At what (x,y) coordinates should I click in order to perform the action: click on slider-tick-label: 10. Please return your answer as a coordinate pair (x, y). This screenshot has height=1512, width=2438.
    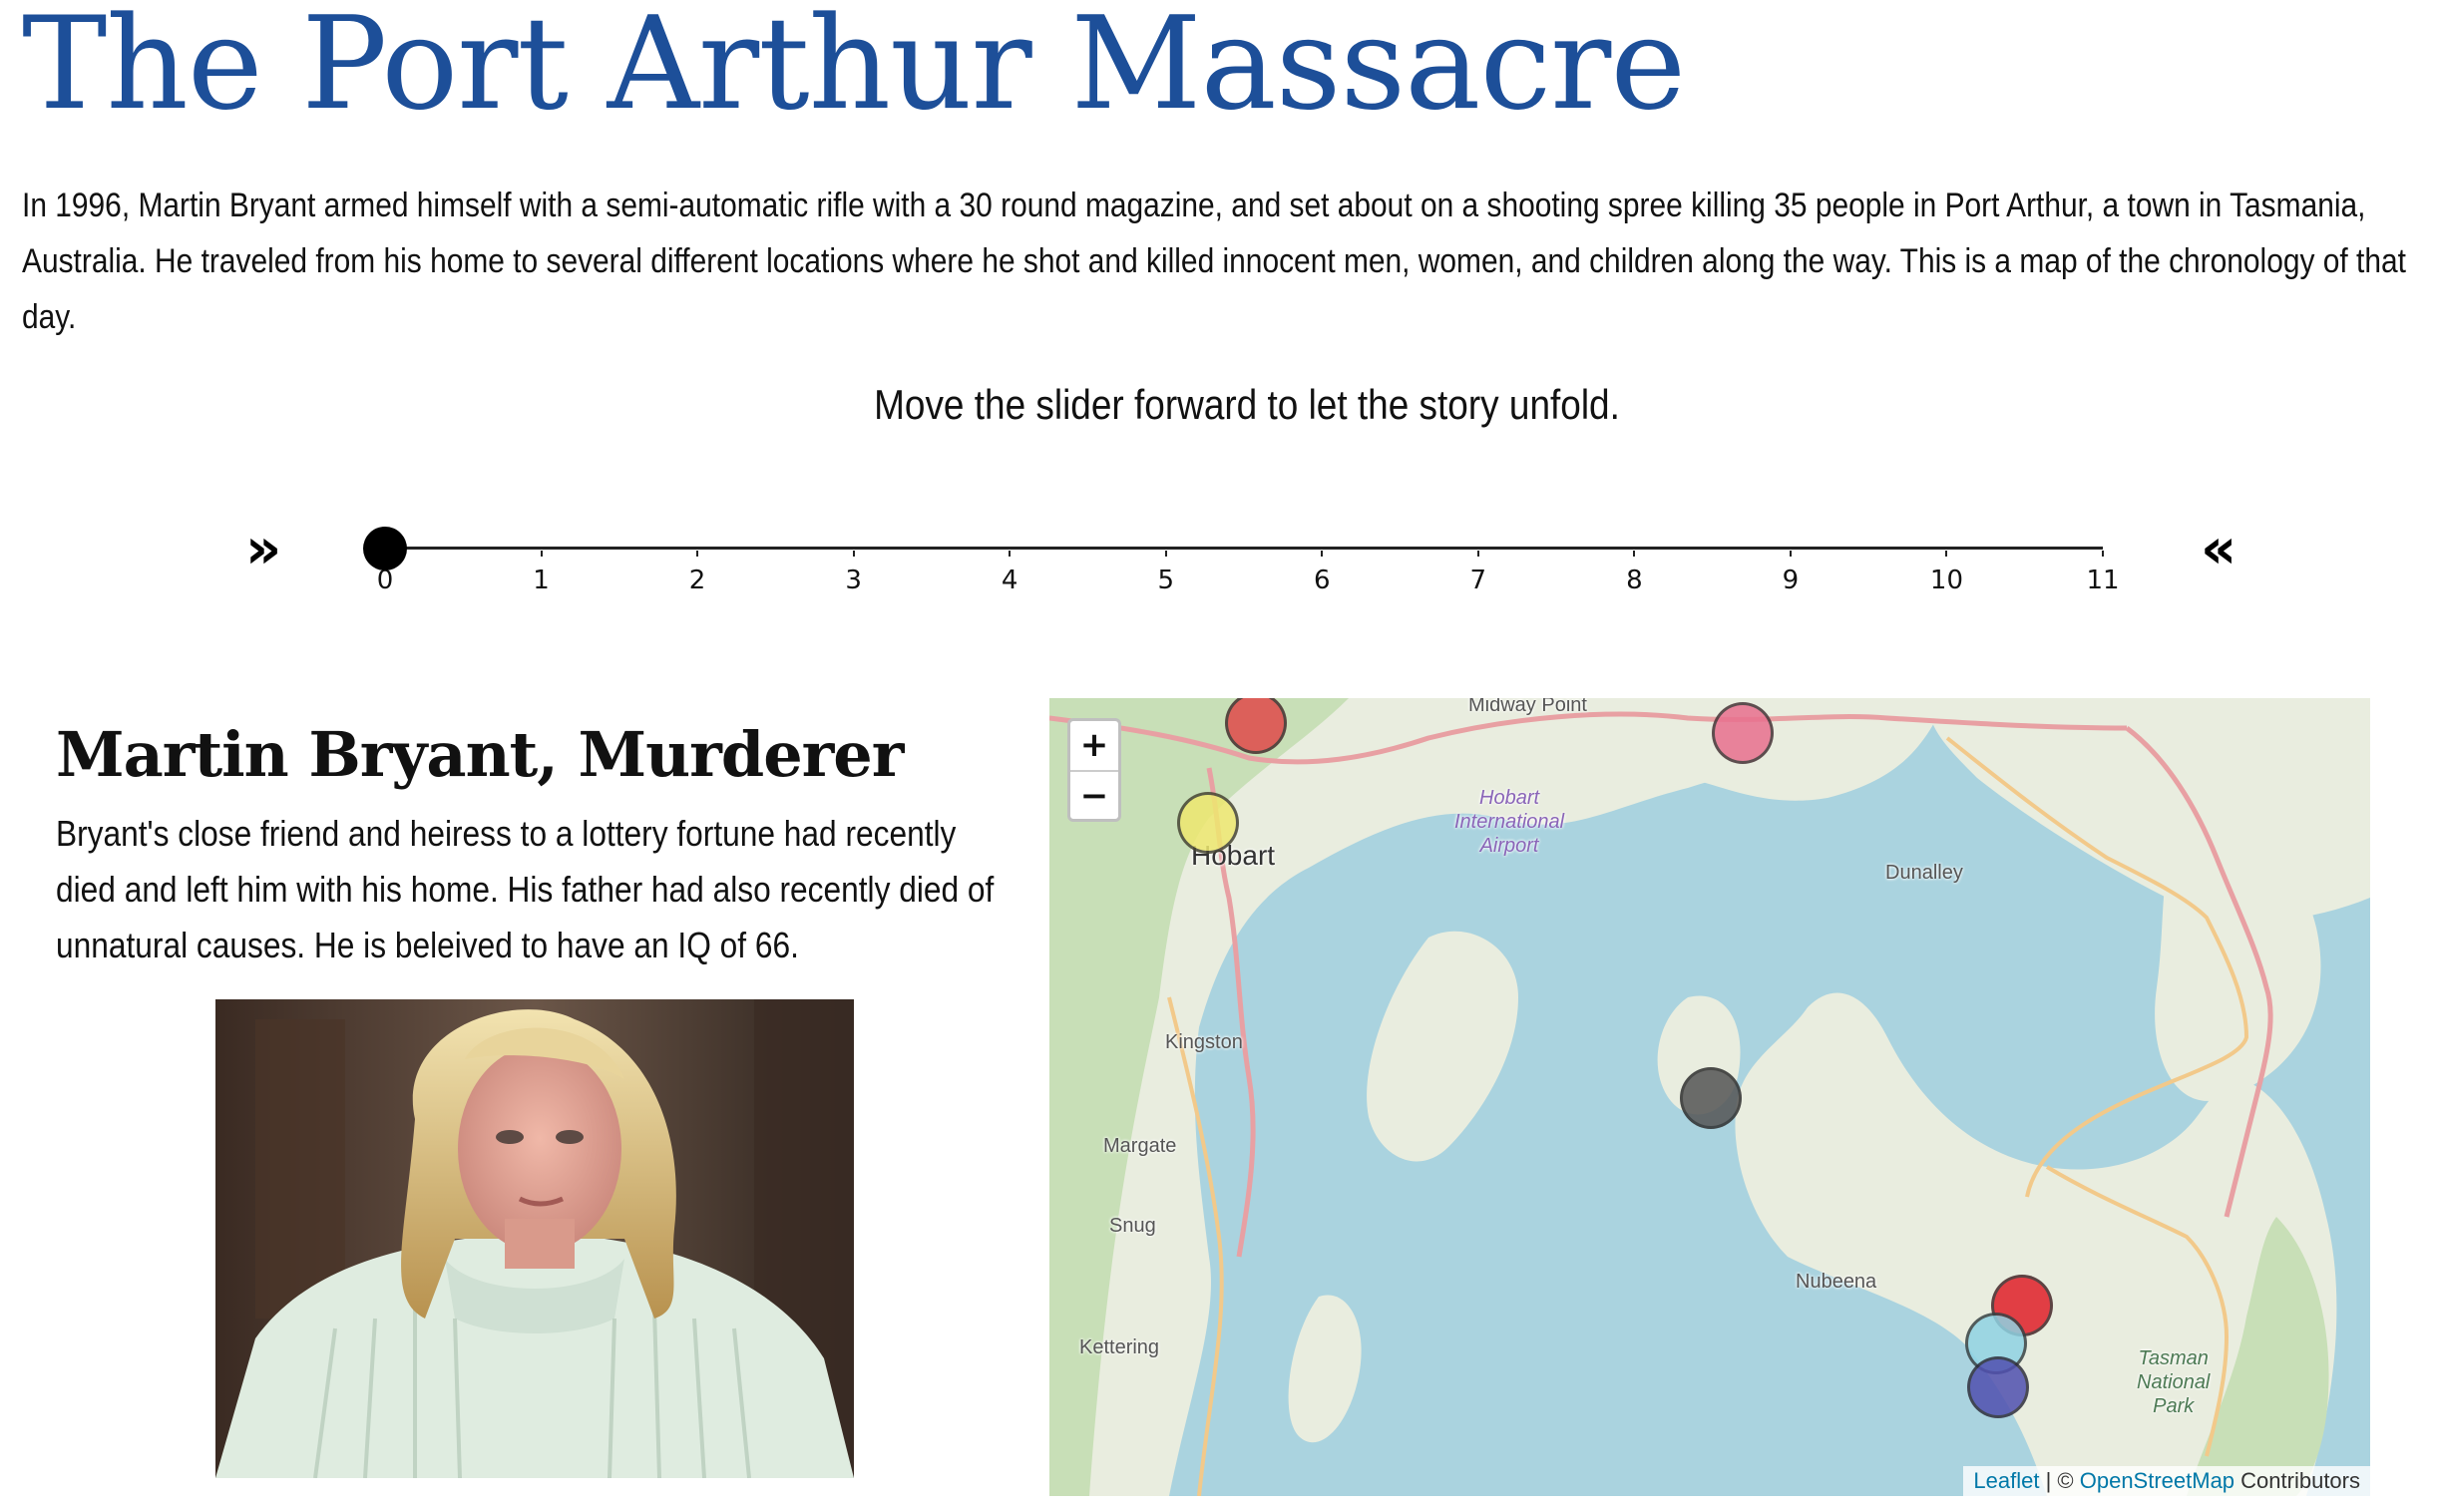
    Looking at the image, I should click on (1946, 580).